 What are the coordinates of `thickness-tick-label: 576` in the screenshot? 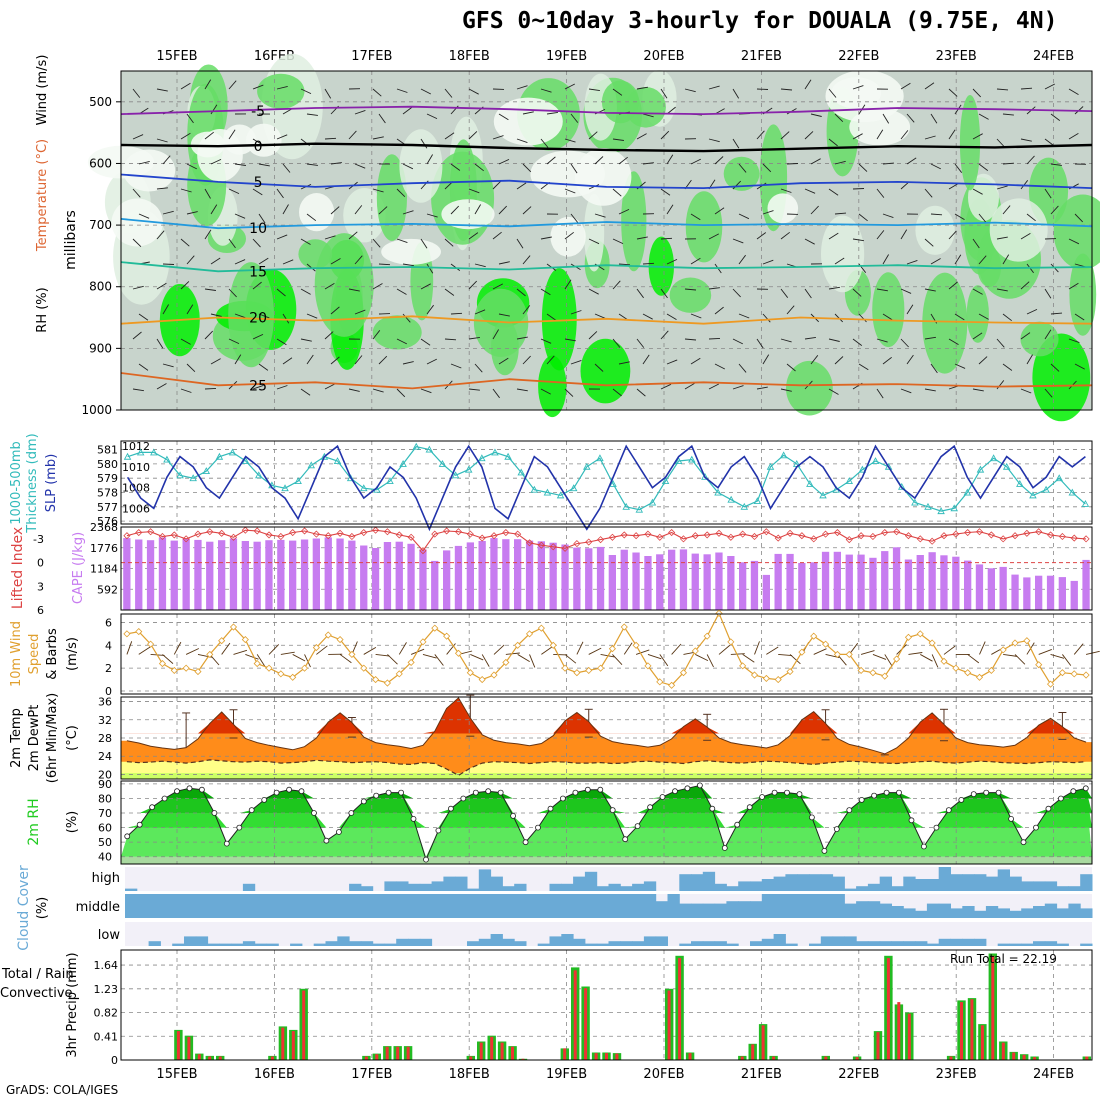 It's located at (107, 521).